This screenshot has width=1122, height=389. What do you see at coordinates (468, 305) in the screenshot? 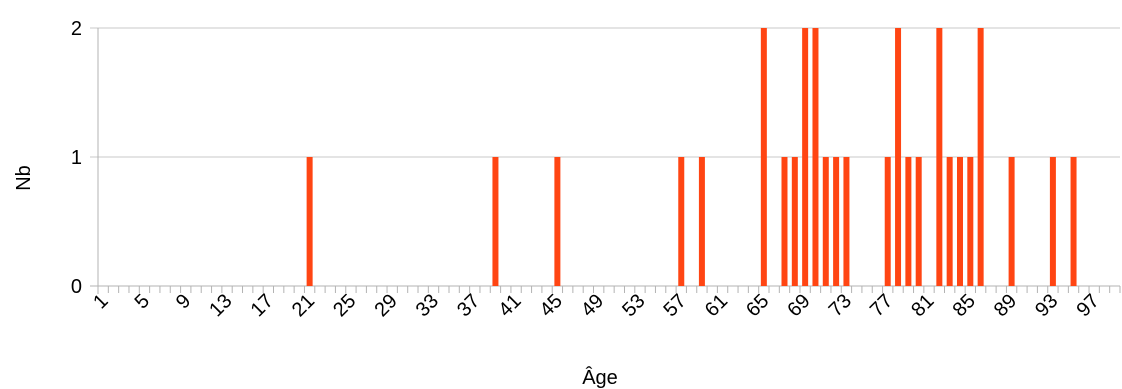
I see `x-tick-label-37: 37` at bounding box center [468, 305].